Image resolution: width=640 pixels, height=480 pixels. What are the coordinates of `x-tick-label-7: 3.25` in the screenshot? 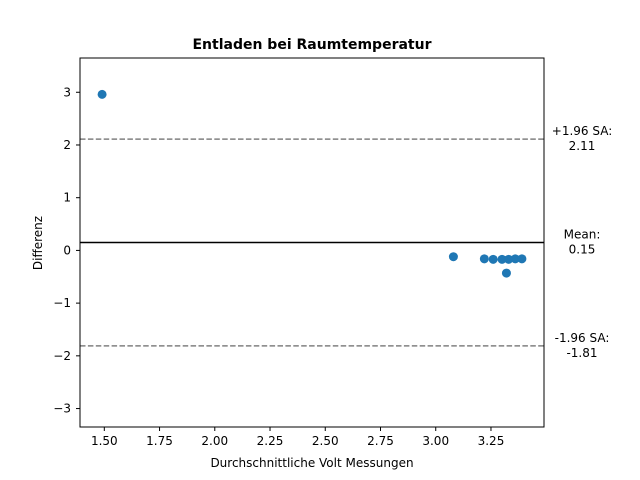 It's located at (491, 441).